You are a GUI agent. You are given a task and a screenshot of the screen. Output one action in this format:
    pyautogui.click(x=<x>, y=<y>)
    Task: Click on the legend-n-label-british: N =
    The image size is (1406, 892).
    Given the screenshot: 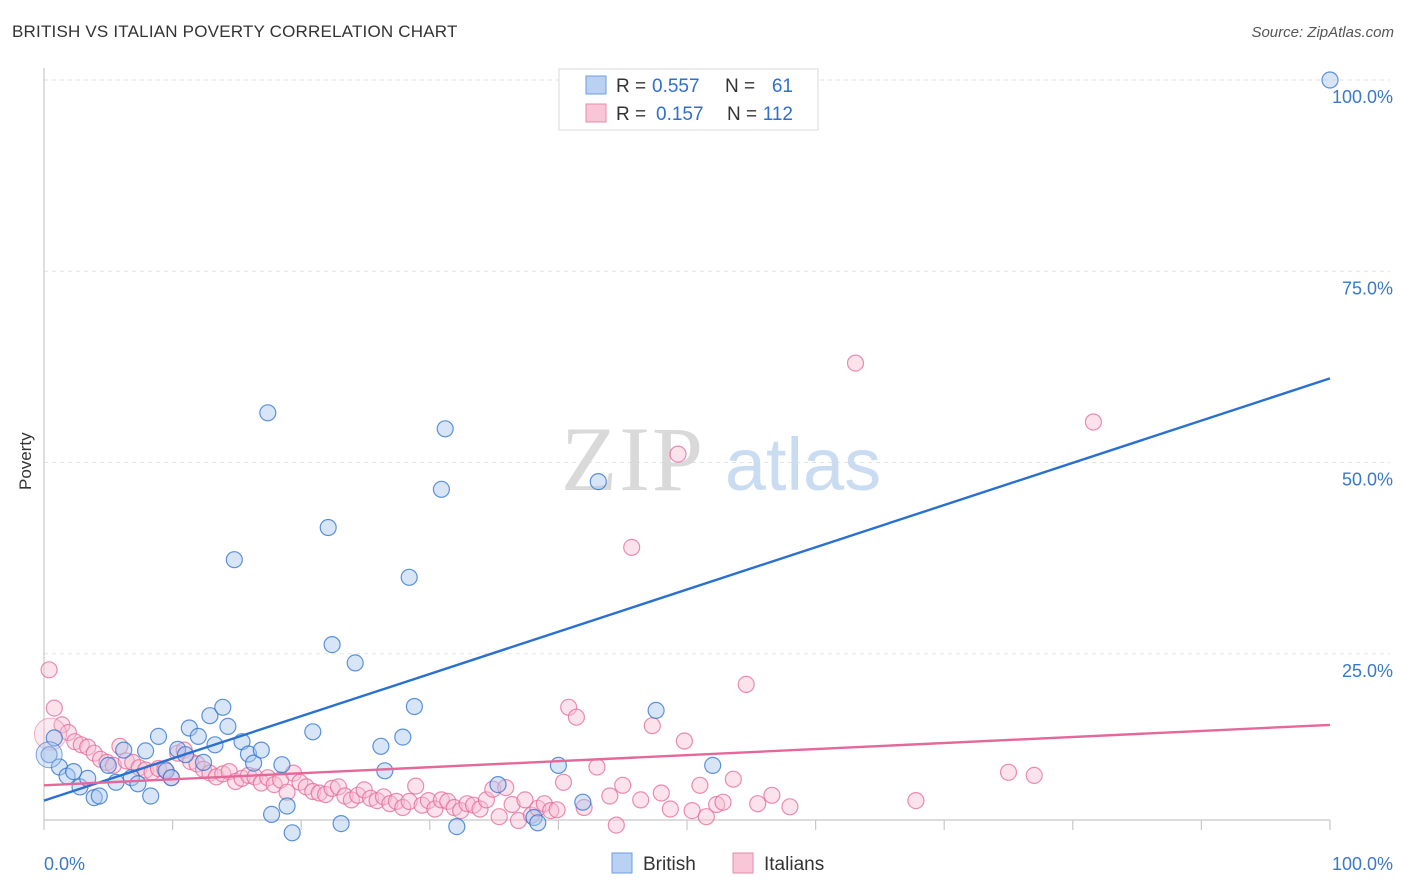 What is the action you would take?
    pyautogui.click(x=740, y=86)
    